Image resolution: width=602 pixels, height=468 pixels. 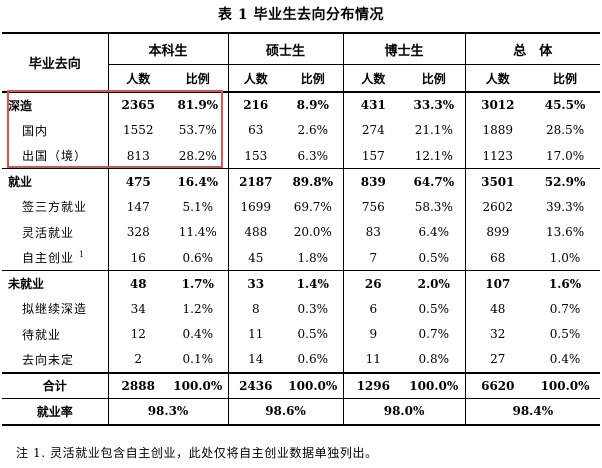 I want to click on row-label: 待就业, so click(x=55, y=335).